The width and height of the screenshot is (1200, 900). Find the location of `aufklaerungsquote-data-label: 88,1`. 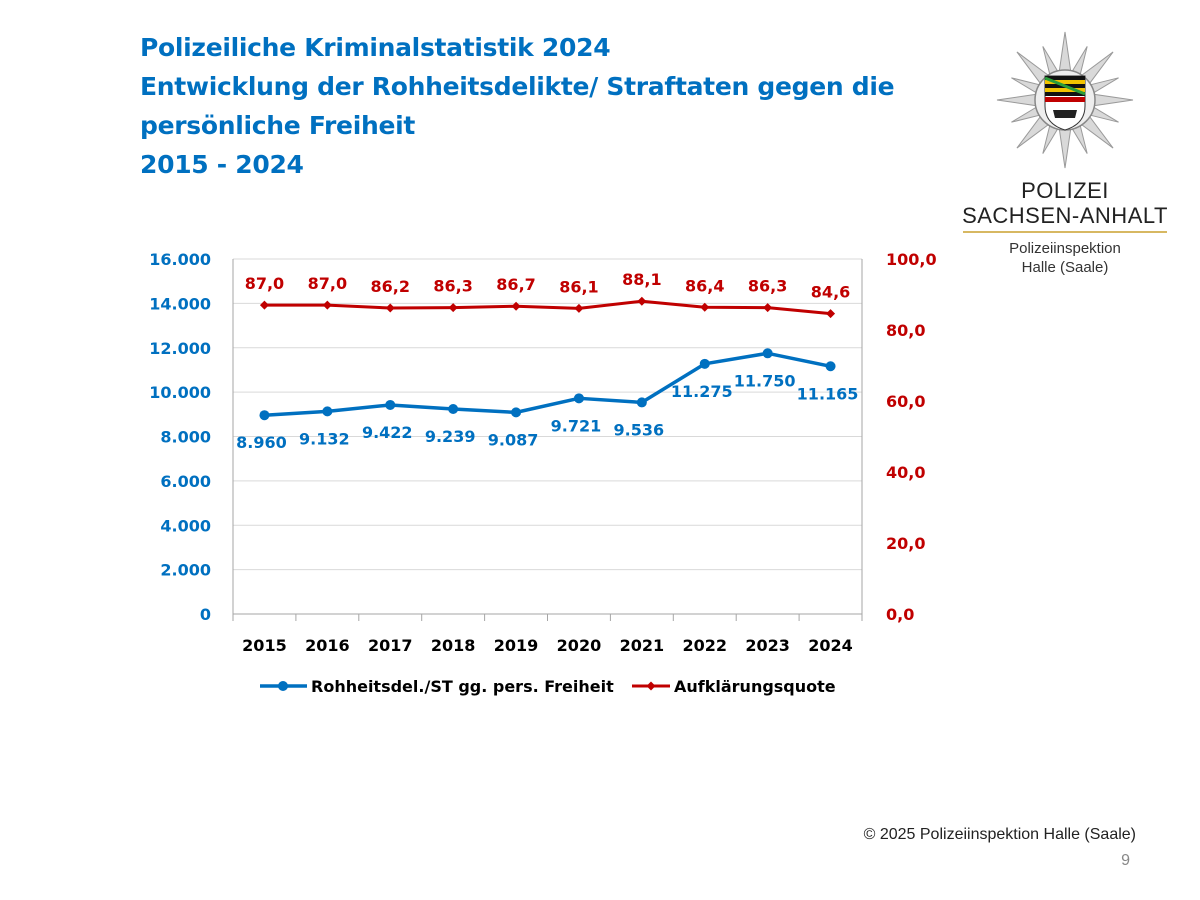

aufklaerungsquote-data-label: 88,1 is located at coordinates (641, 279).